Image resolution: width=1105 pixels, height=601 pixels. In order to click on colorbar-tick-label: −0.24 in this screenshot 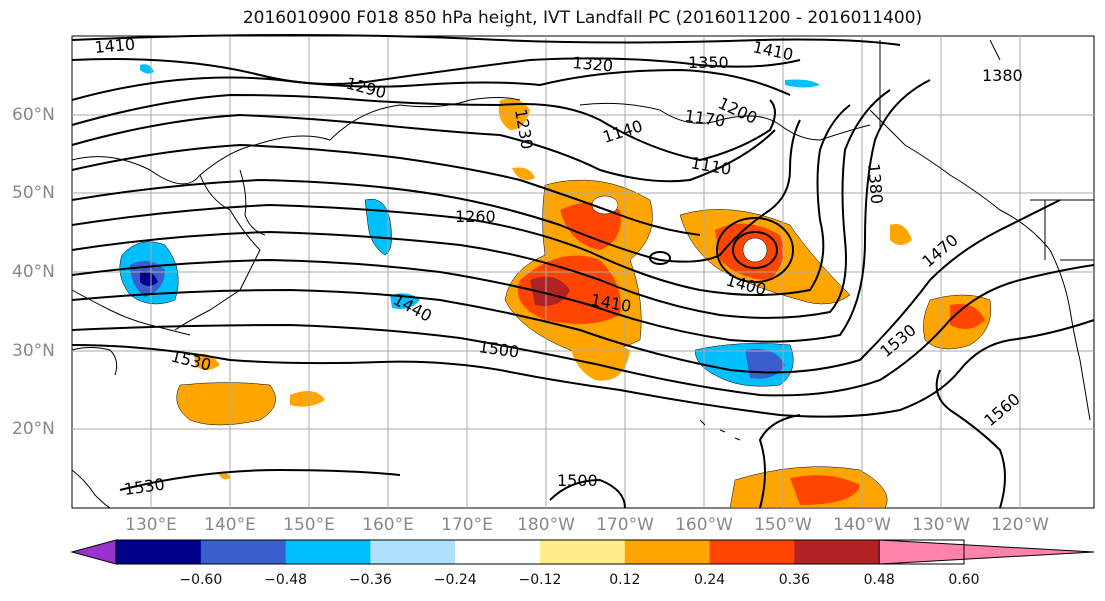, I will do `click(455, 580)`.